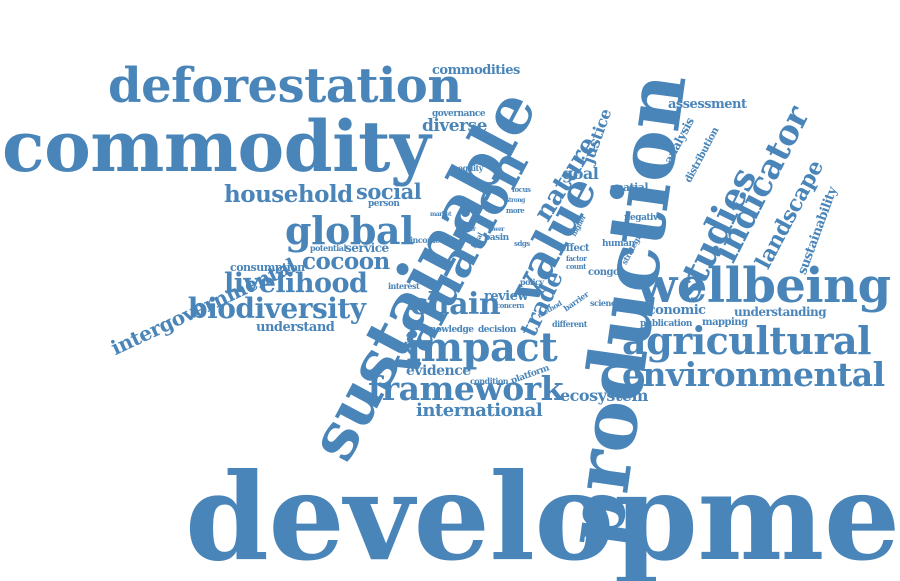 Image resolution: width=900 pixels, height=581 pixels. I want to click on word-factor: factor, so click(576, 258).